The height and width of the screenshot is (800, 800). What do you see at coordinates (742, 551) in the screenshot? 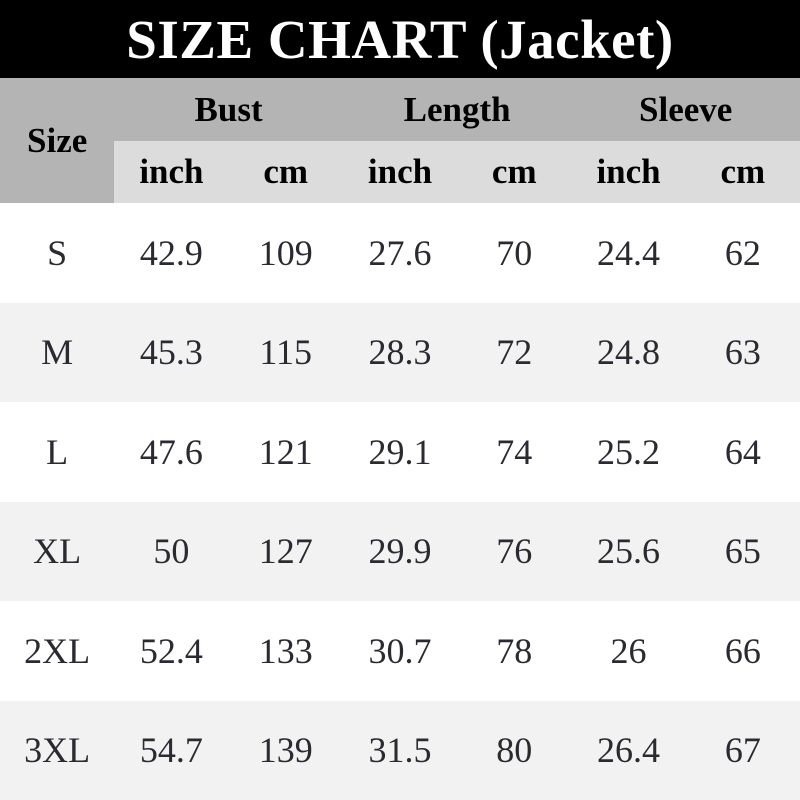
I see `value-cell: 65` at bounding box center [742, 551].